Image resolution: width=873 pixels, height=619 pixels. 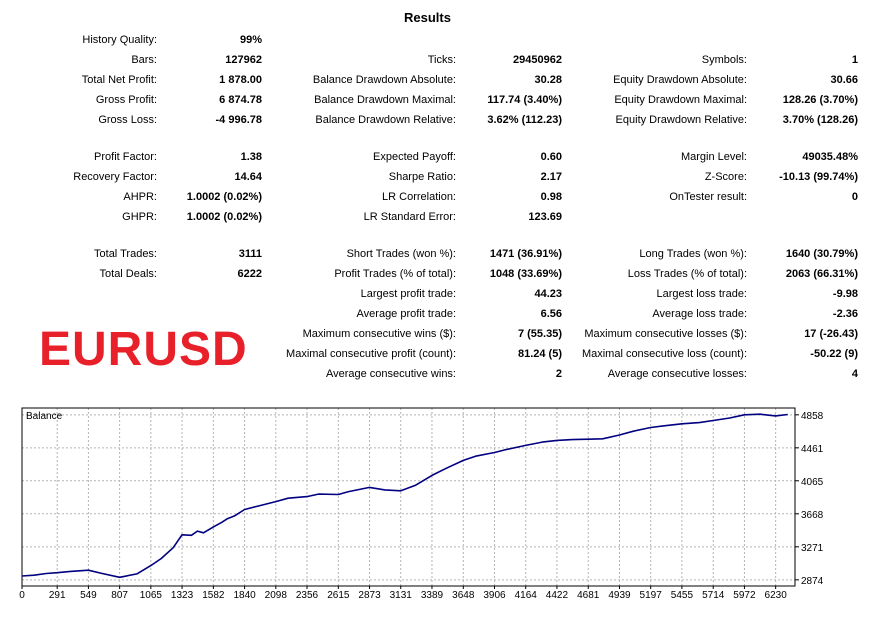 I want to click on stat-value: 44.23, so click(x=548, y=294).